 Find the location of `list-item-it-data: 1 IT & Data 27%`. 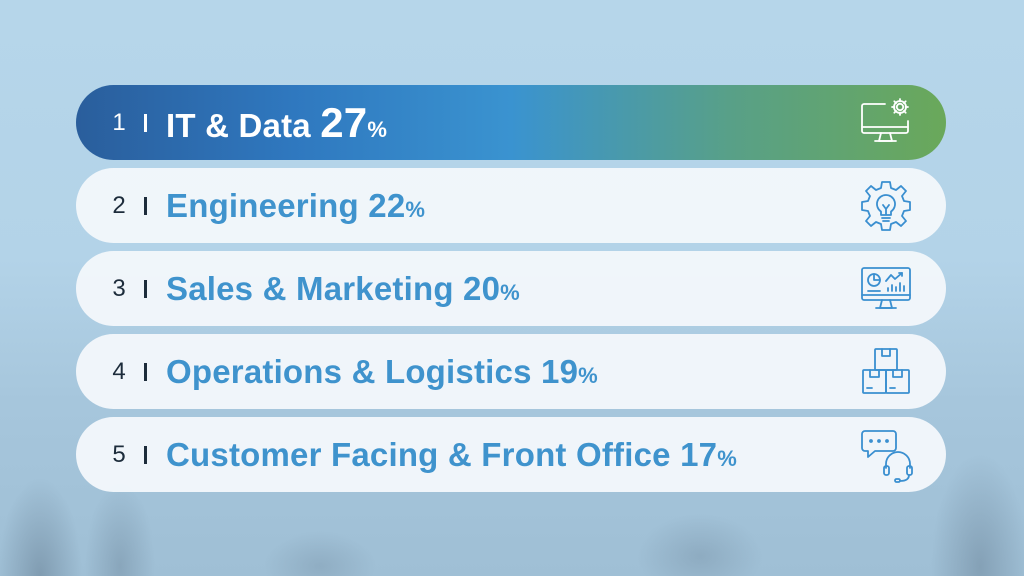

list-item-it-data: 1 IT & Data 27% is located at coordinates (511, 122).